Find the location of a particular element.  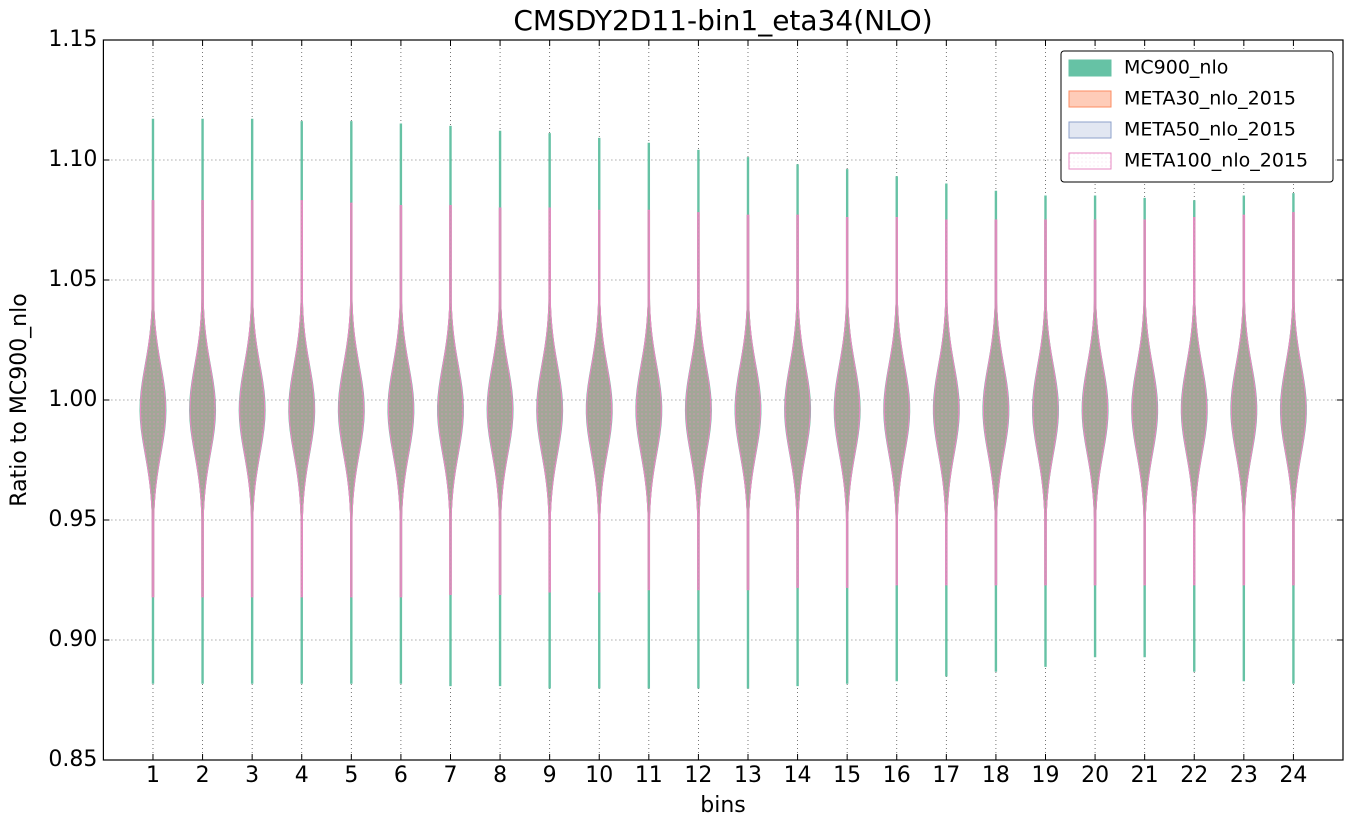

x-tick-label: 11 is located at coordinates (649, 775).